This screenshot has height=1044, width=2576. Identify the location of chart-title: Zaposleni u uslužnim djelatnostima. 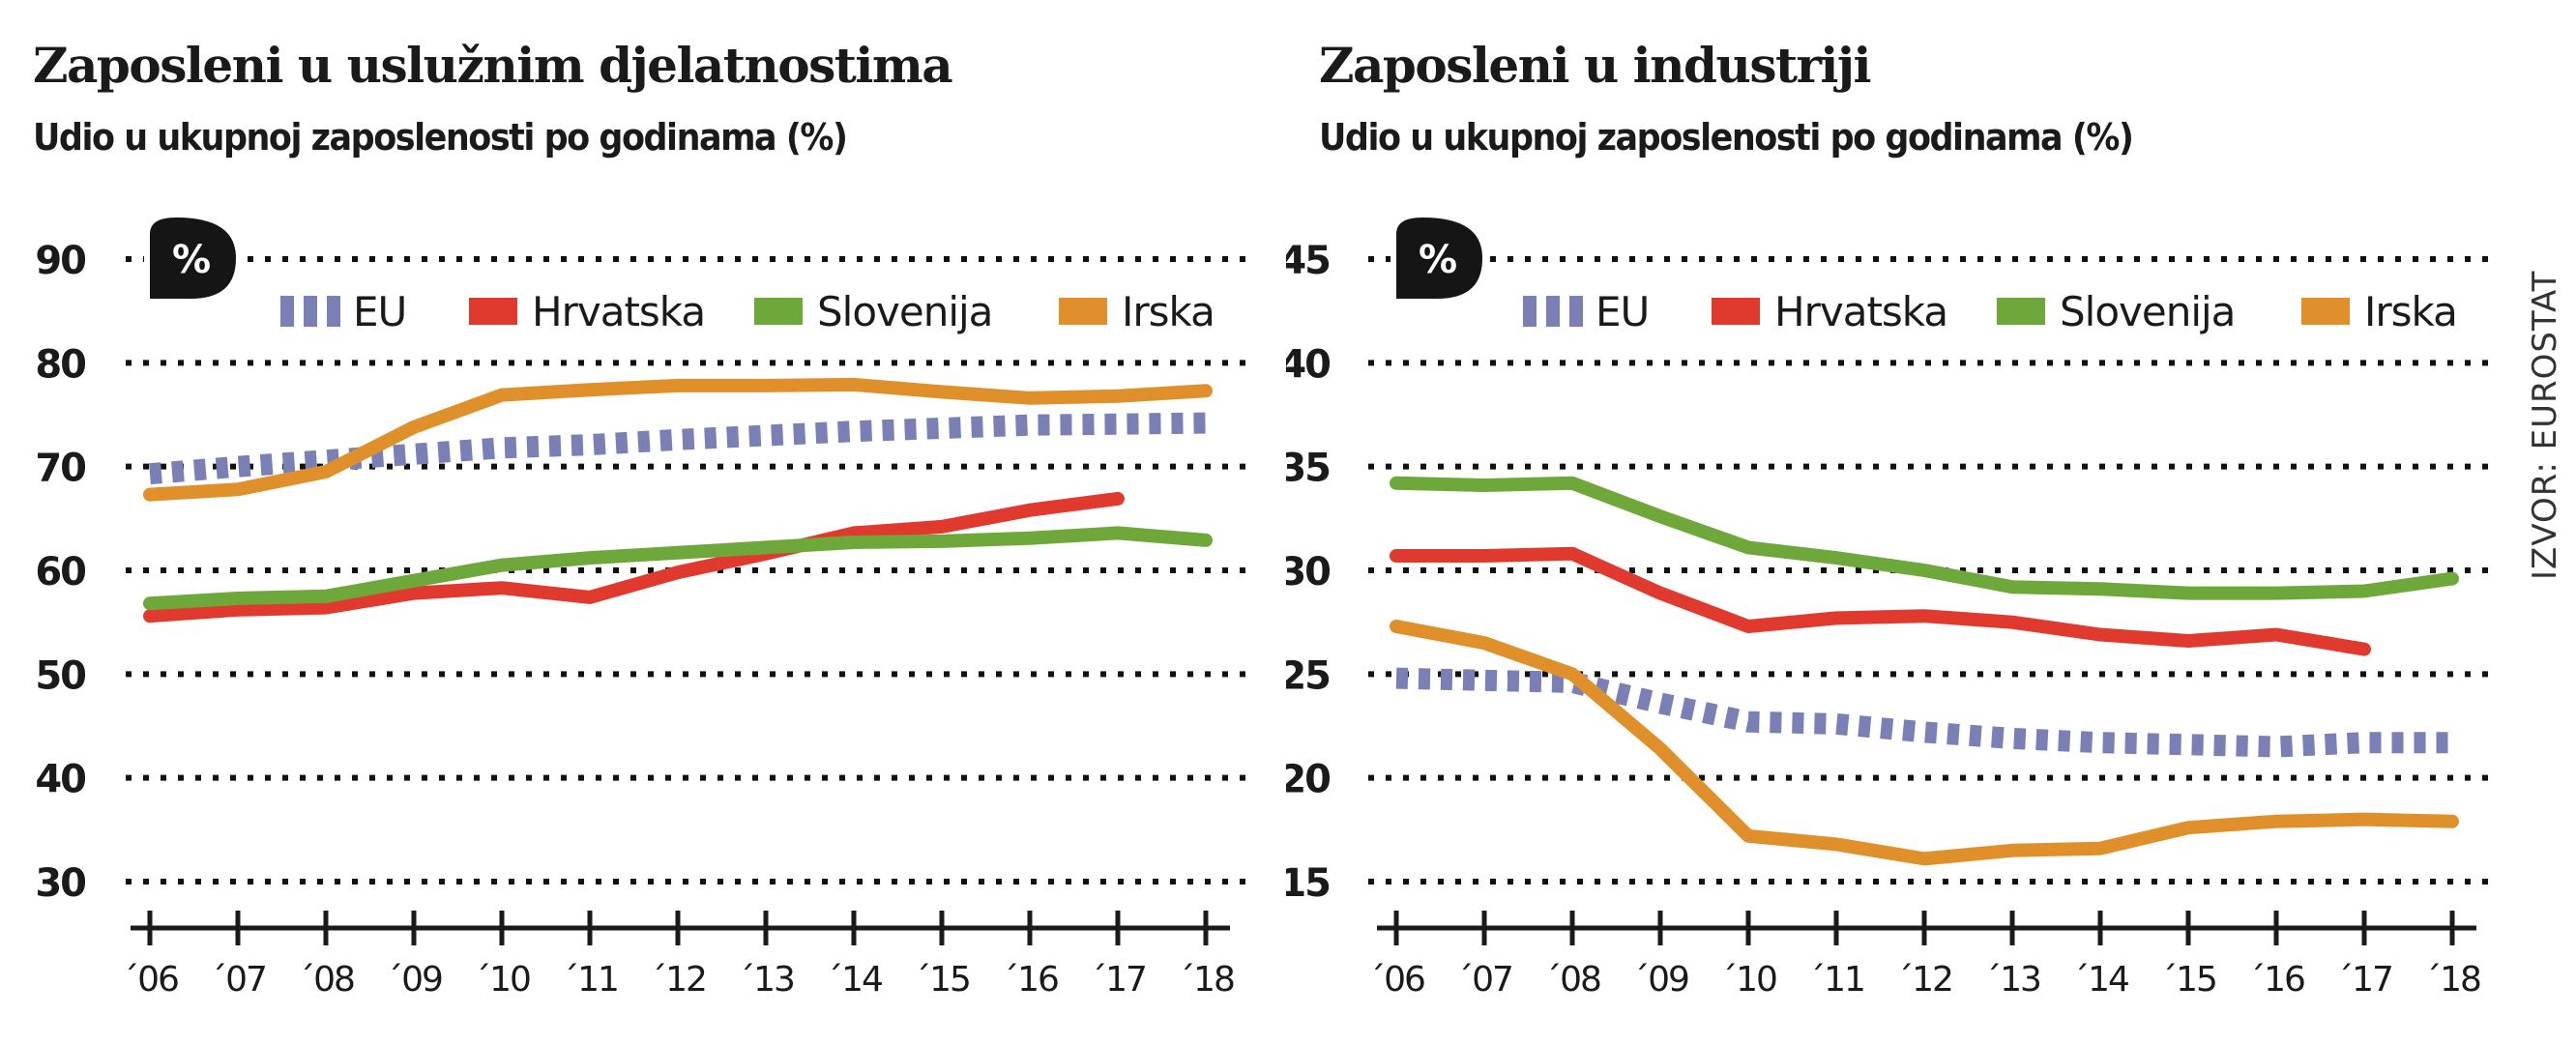
(493, 65).